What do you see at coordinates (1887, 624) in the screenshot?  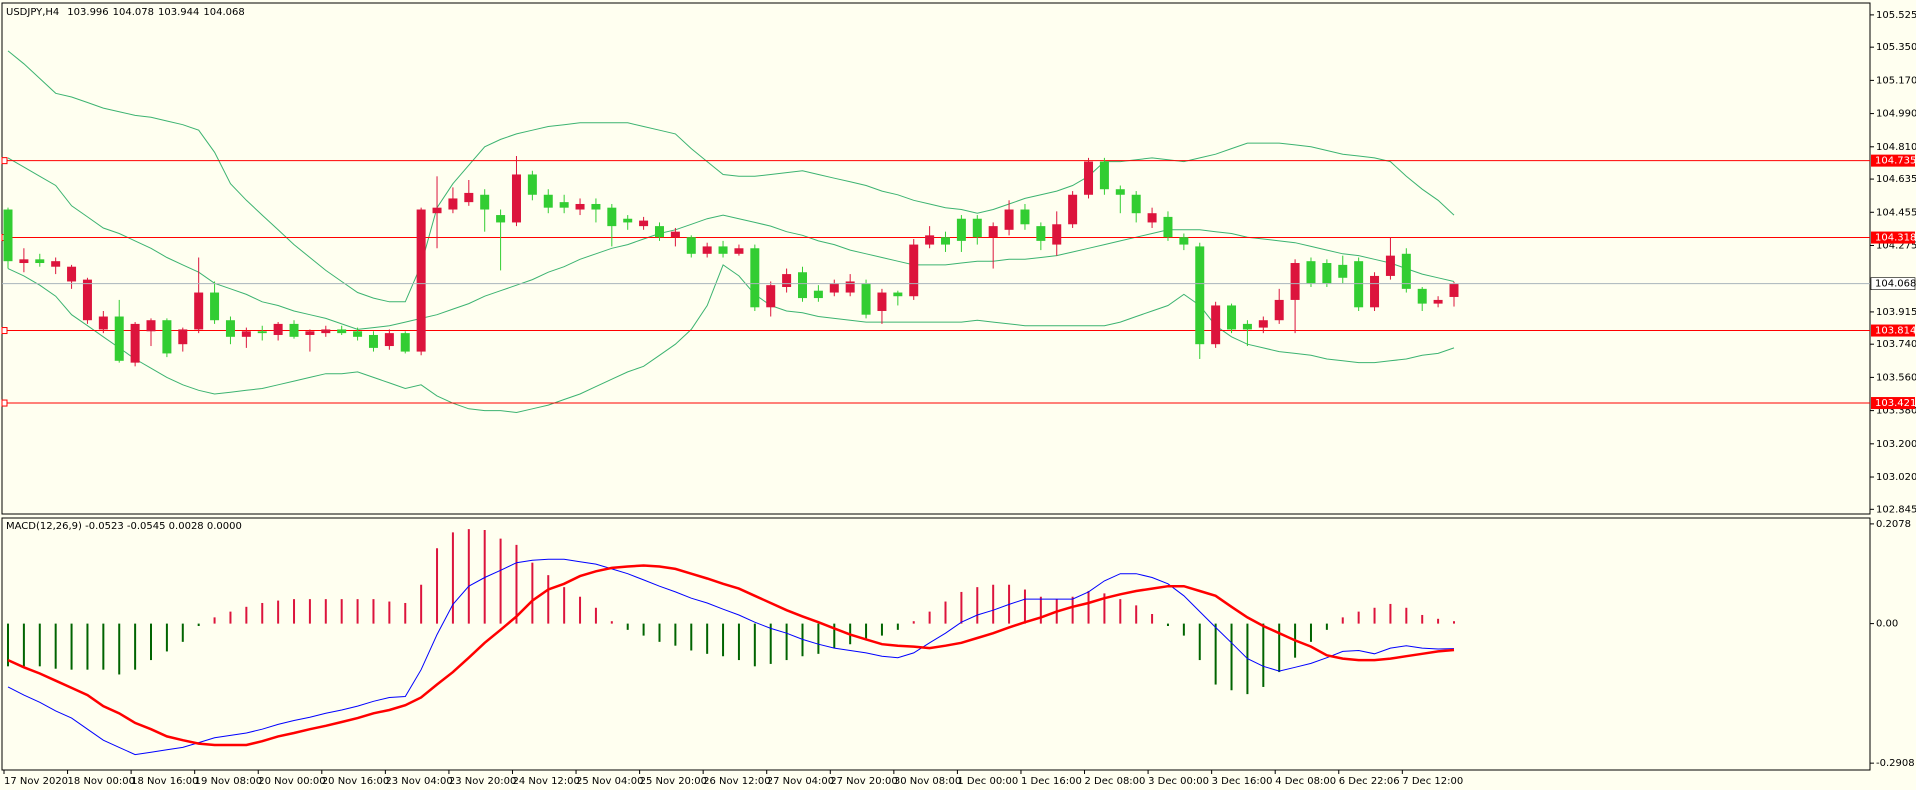 I see `y-tick-label: 0.00` at bounding box center [1887, 624].